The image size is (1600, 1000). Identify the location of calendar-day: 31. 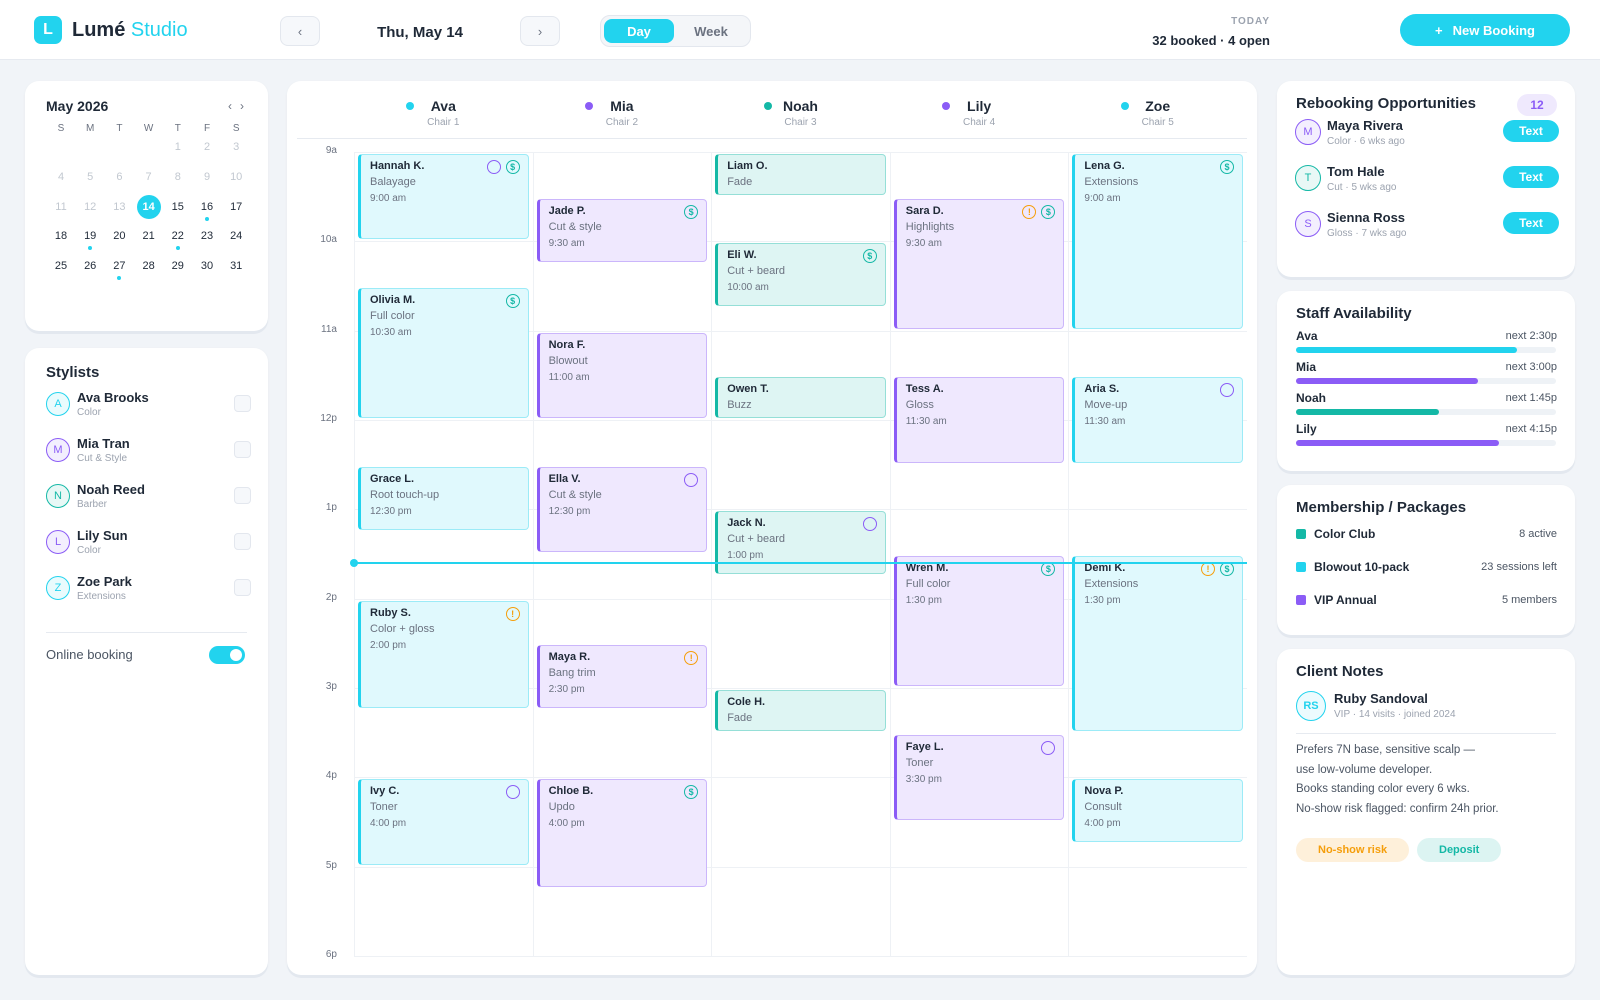
(236, 266).